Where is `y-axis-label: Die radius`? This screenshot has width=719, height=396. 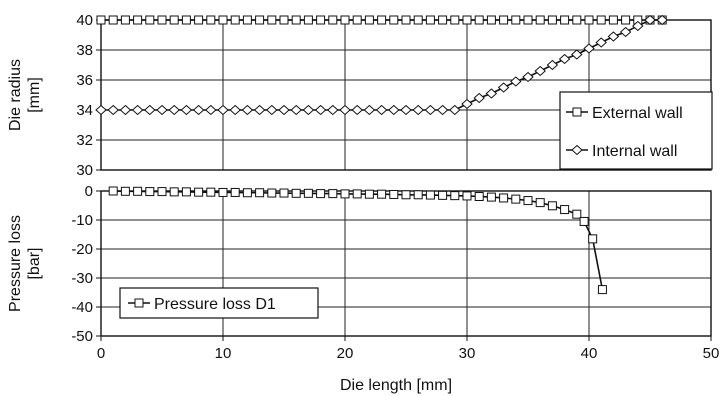 y-axis-label: Die radius is located at coordinates (15, 95).